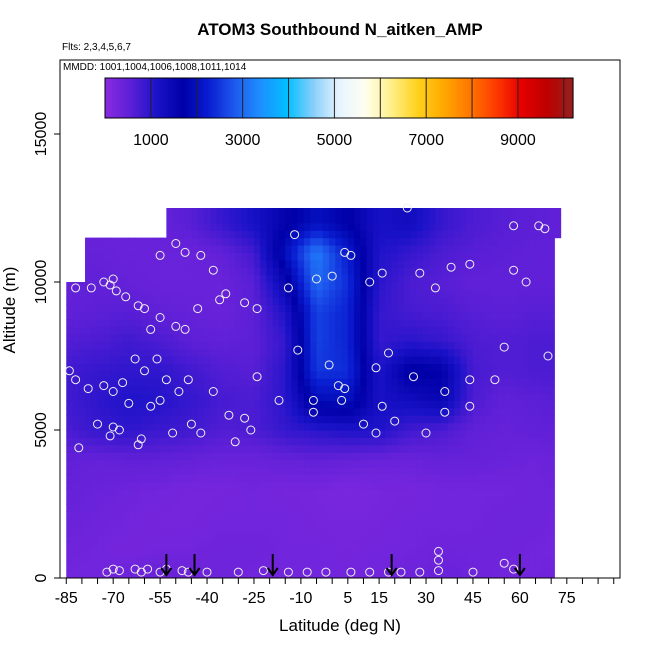  I want to click on sample-point, so click(191, 424).